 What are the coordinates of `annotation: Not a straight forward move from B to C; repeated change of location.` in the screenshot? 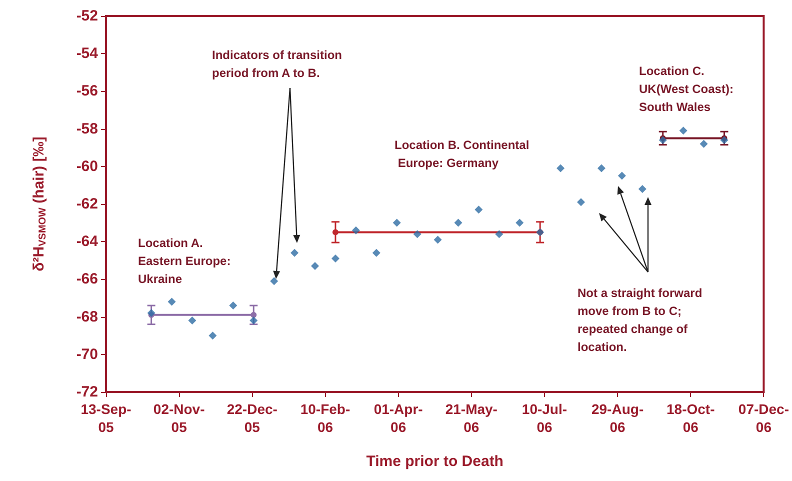 It's located at (642, 320).